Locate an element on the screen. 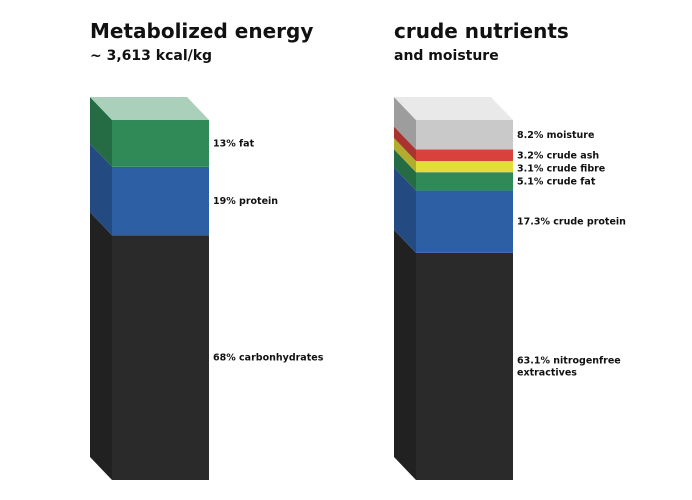  right-chart-subtitle: and moisture is located at coordinates (446, 56).